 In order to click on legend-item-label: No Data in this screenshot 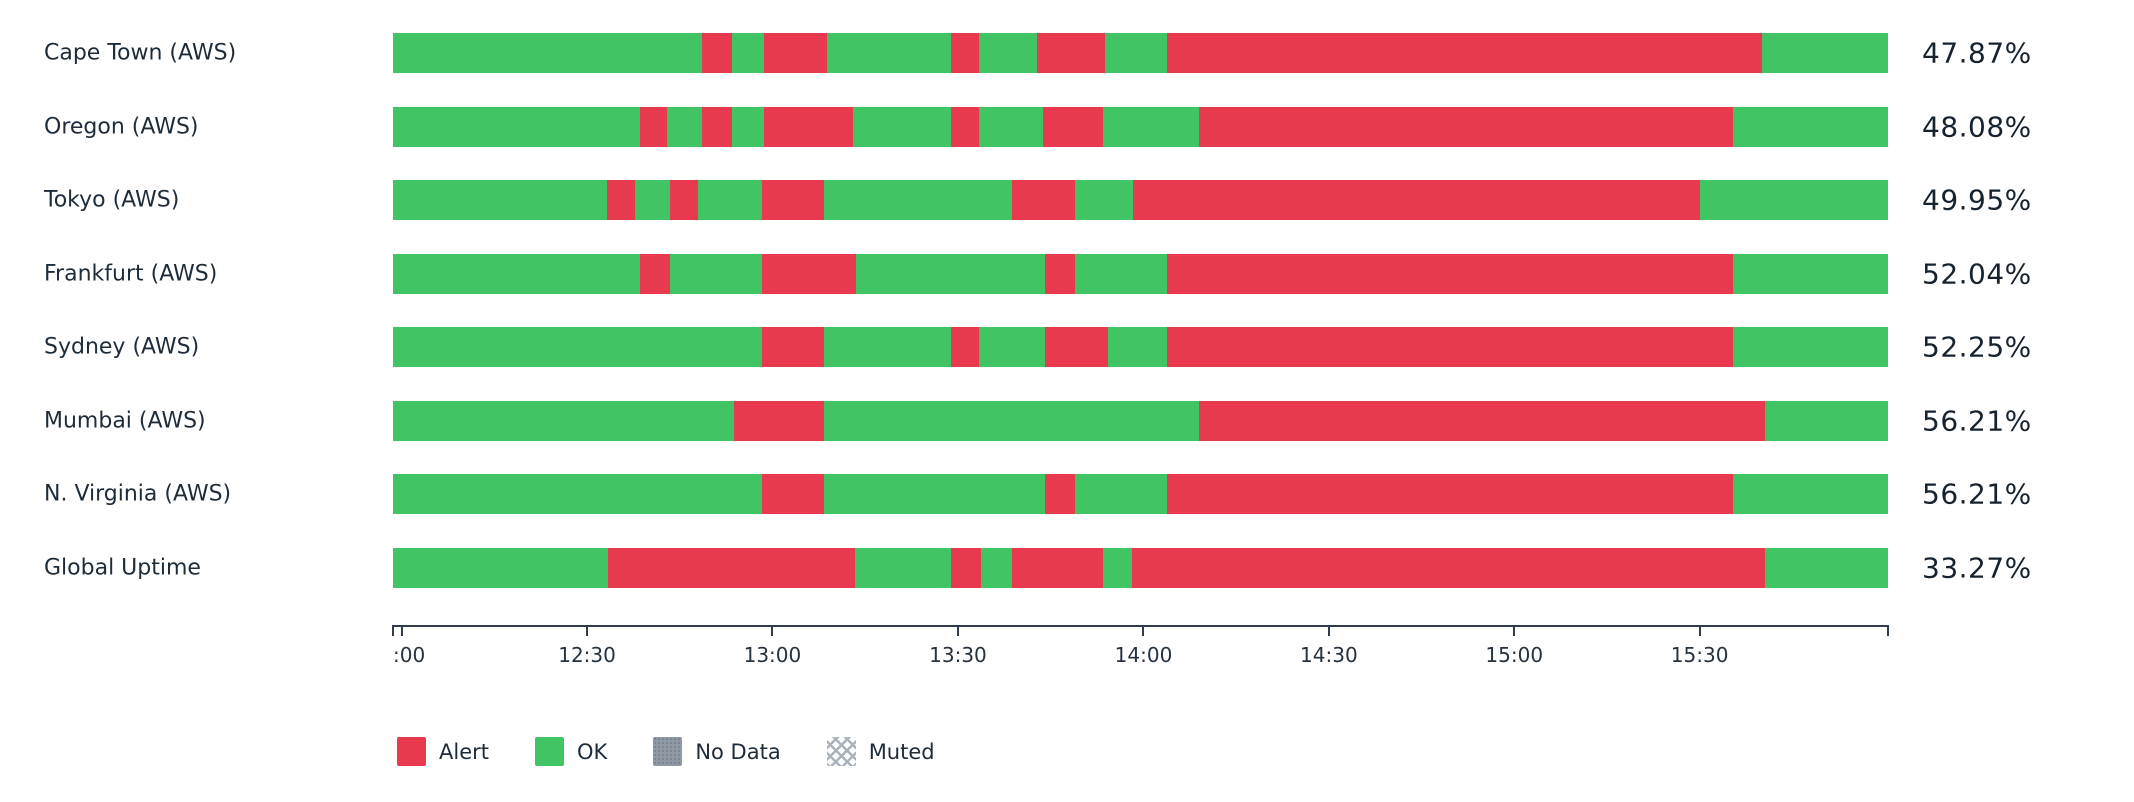, I will do `click(738, 751)`.